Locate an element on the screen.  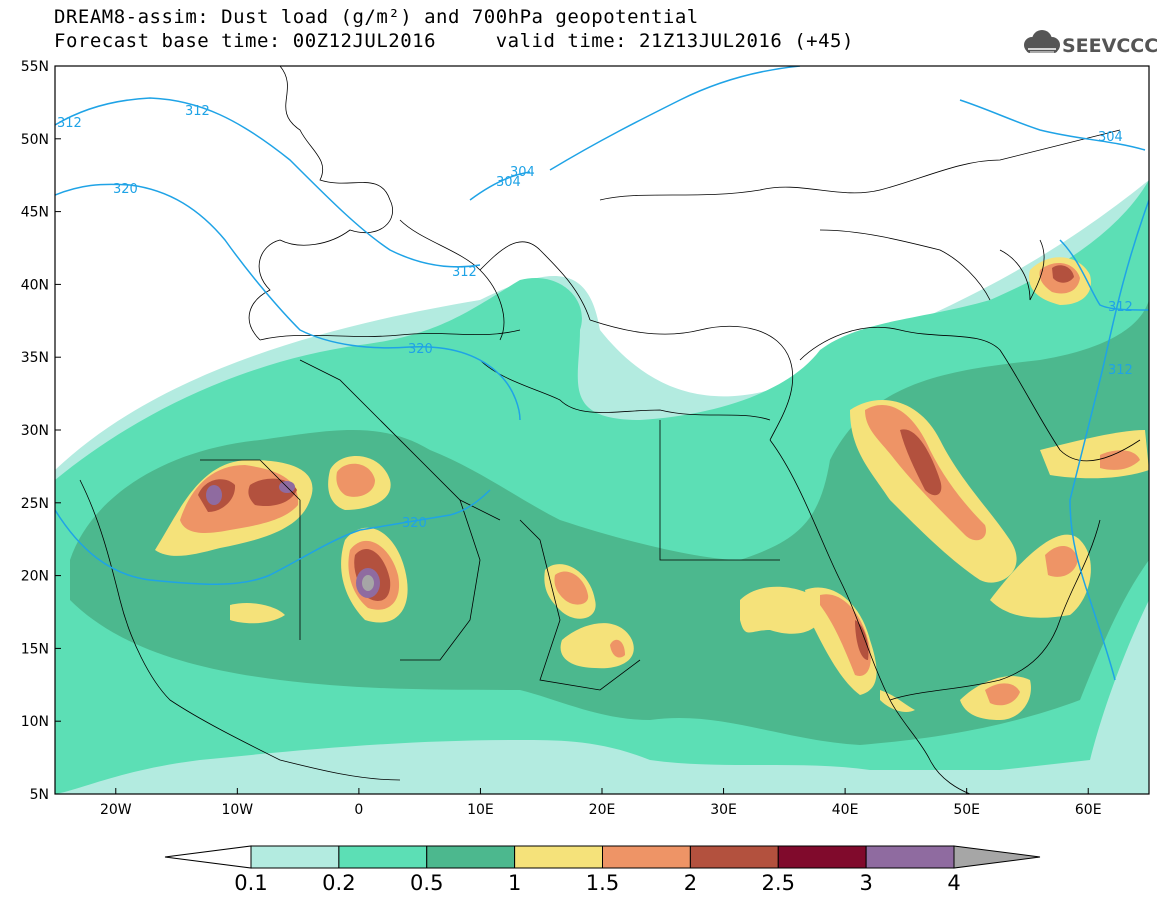
lon-tick-label: 20W is located at coordinates (116, 810).